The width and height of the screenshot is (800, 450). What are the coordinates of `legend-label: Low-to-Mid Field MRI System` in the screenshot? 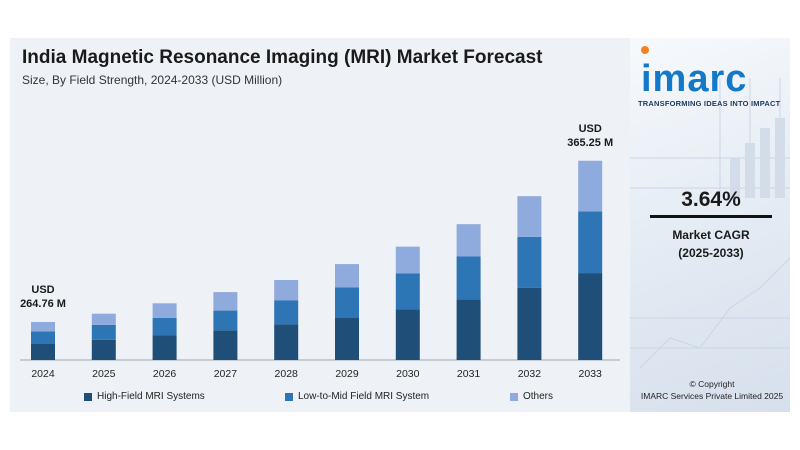 It's located at (364, 396).